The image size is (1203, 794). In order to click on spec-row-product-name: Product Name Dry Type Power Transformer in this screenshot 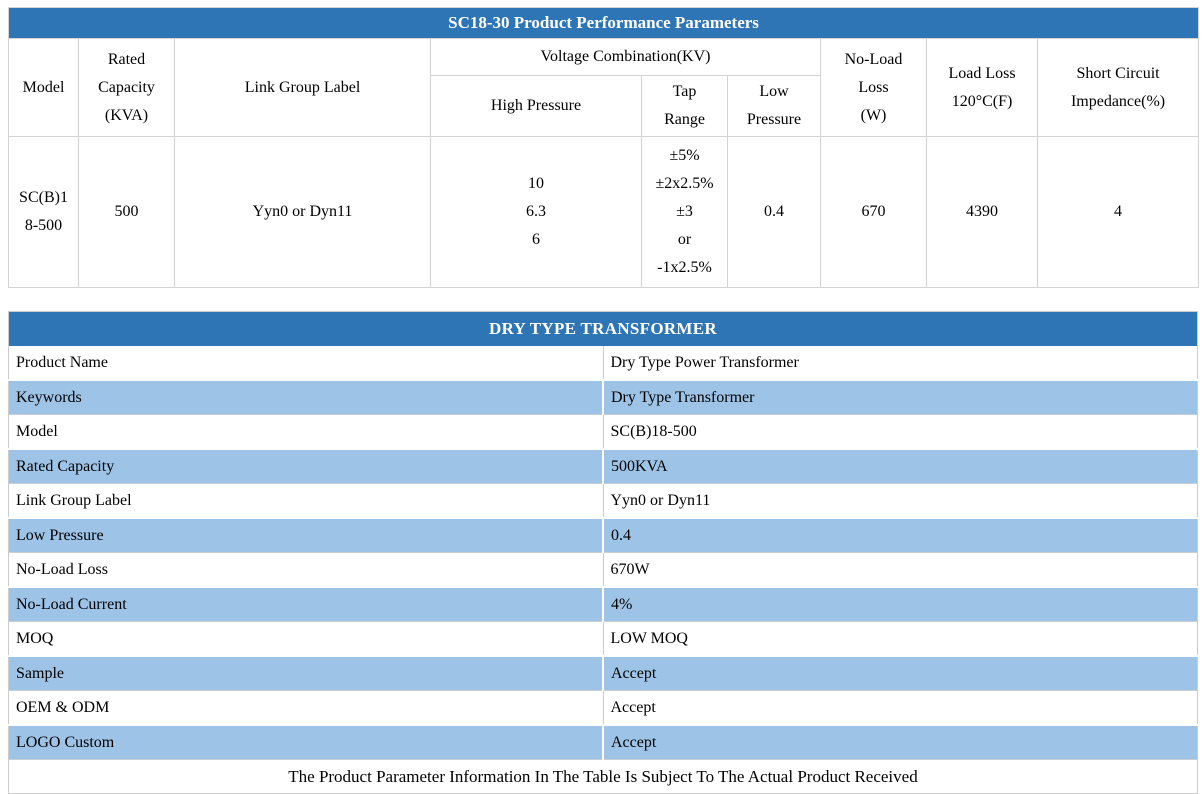, I will do `click(603, 362)`.